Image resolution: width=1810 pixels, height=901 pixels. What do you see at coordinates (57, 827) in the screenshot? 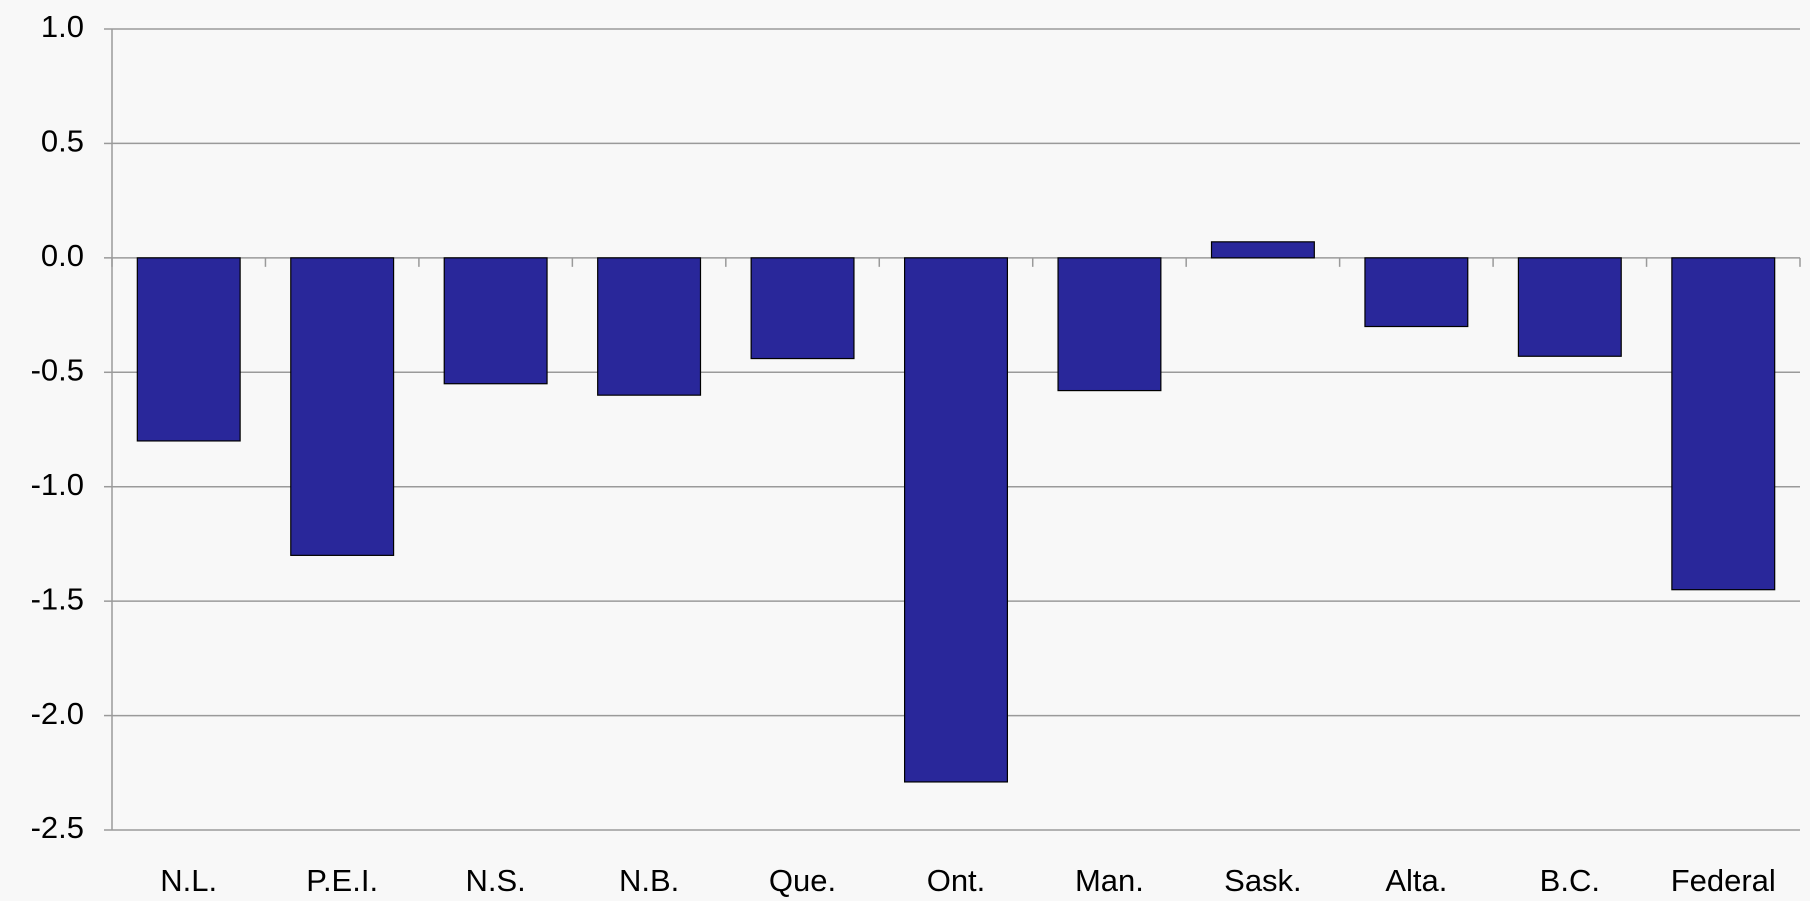
I see `y-tick-label: -2.5` at bounding box center [57, 827].